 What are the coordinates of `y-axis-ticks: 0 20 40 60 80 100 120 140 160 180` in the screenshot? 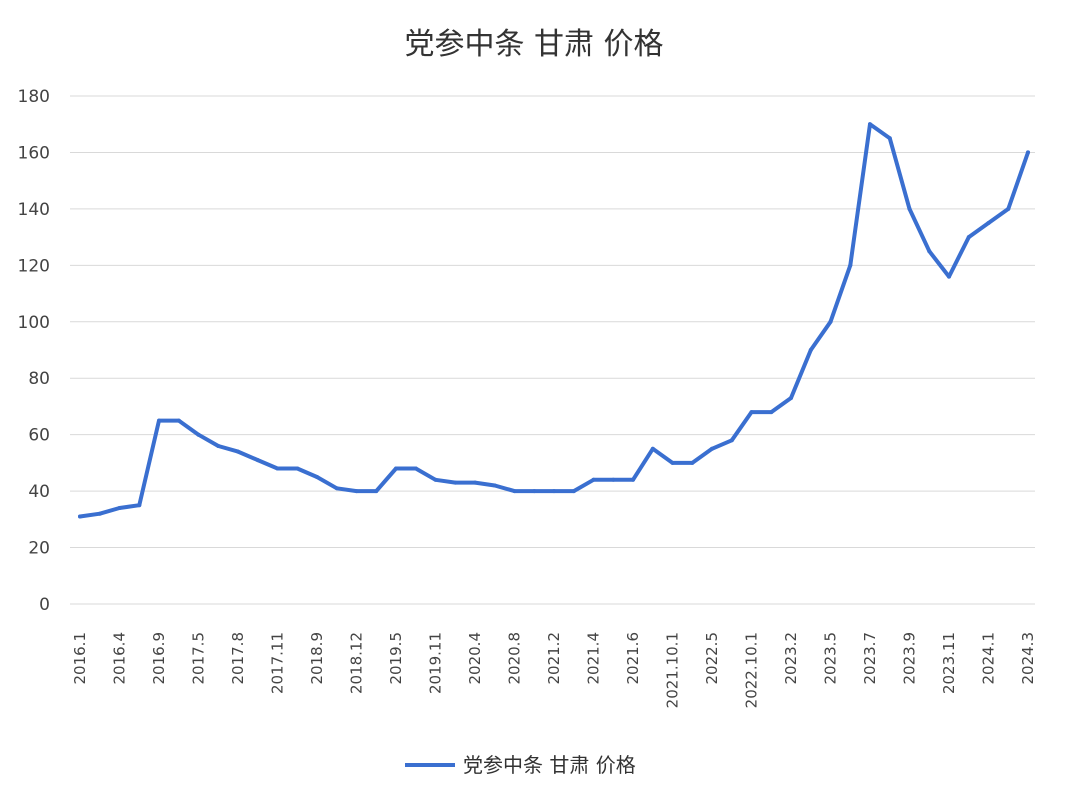 It's located at (34, 351).